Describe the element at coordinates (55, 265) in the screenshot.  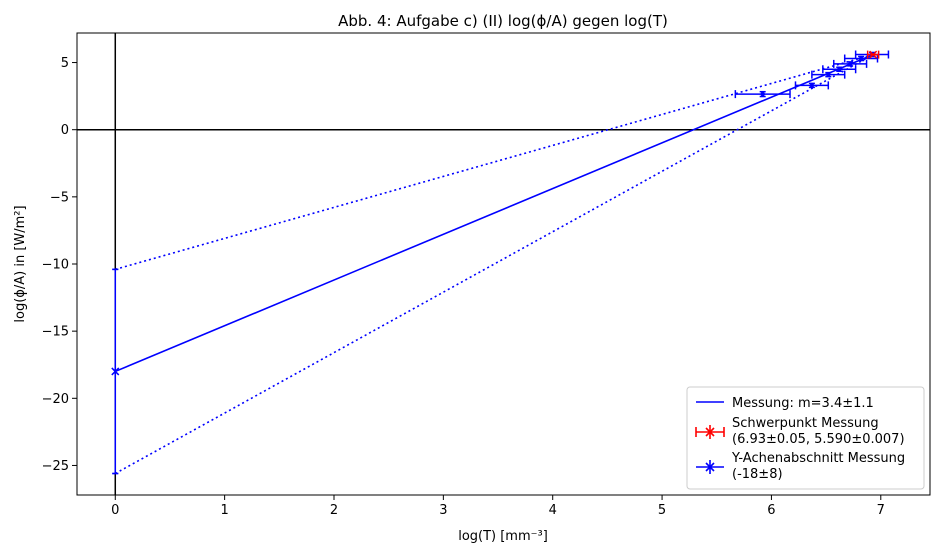
I see `y-tick-label: −10` at that location.